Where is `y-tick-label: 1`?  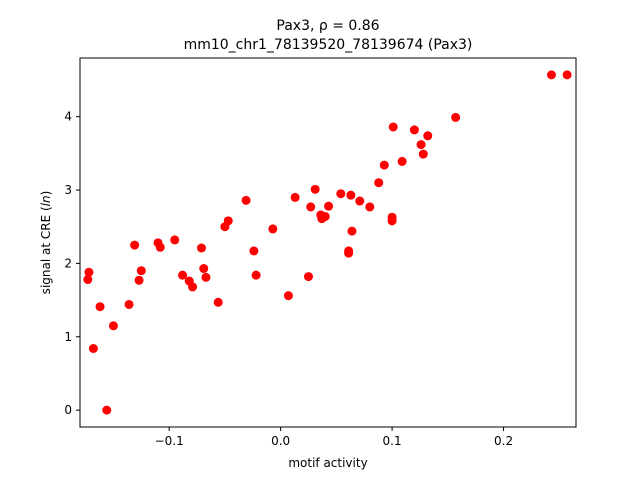
y-tick-label: 1 is located at coordinates (68, 337).